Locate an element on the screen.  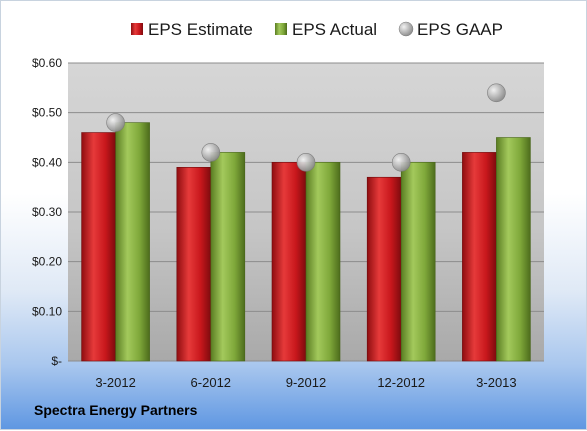
y-axis: $- $0.10 $0.20 $0.30 $0.40 $0.50 $0.60 is located at coordinates (47, 212).